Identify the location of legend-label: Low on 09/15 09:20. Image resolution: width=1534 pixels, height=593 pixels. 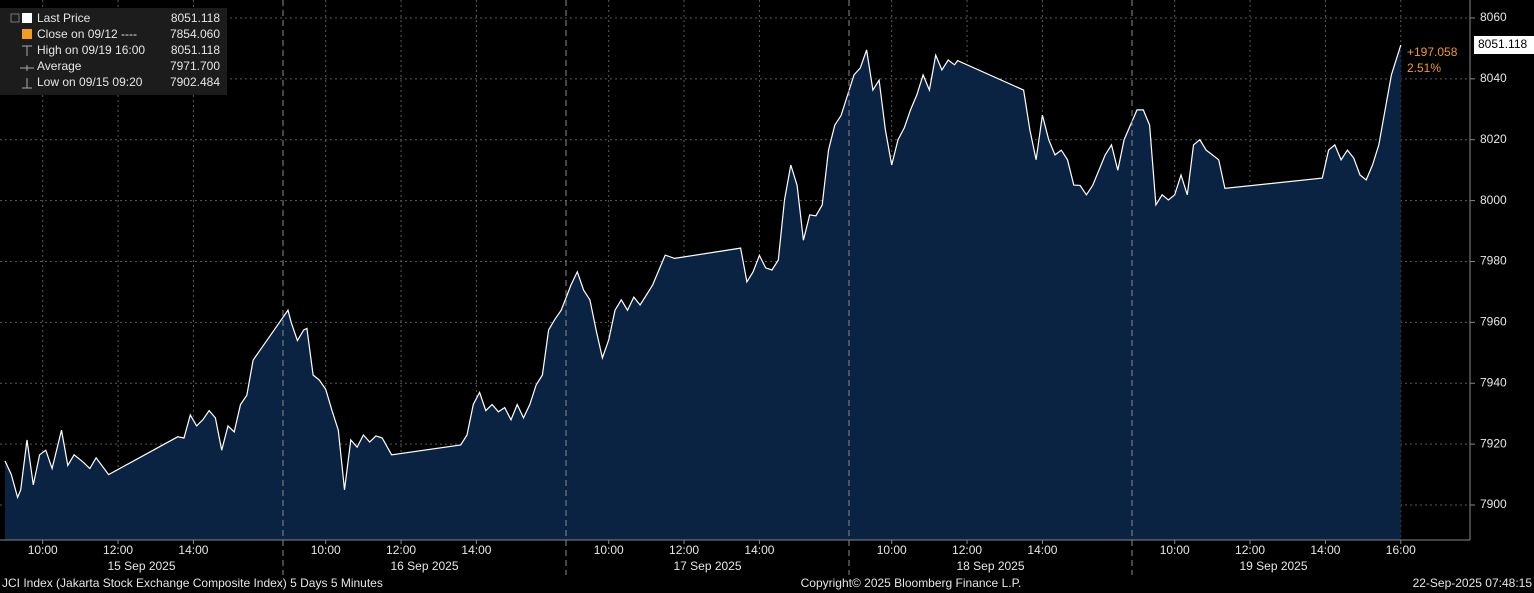
(90, 82).